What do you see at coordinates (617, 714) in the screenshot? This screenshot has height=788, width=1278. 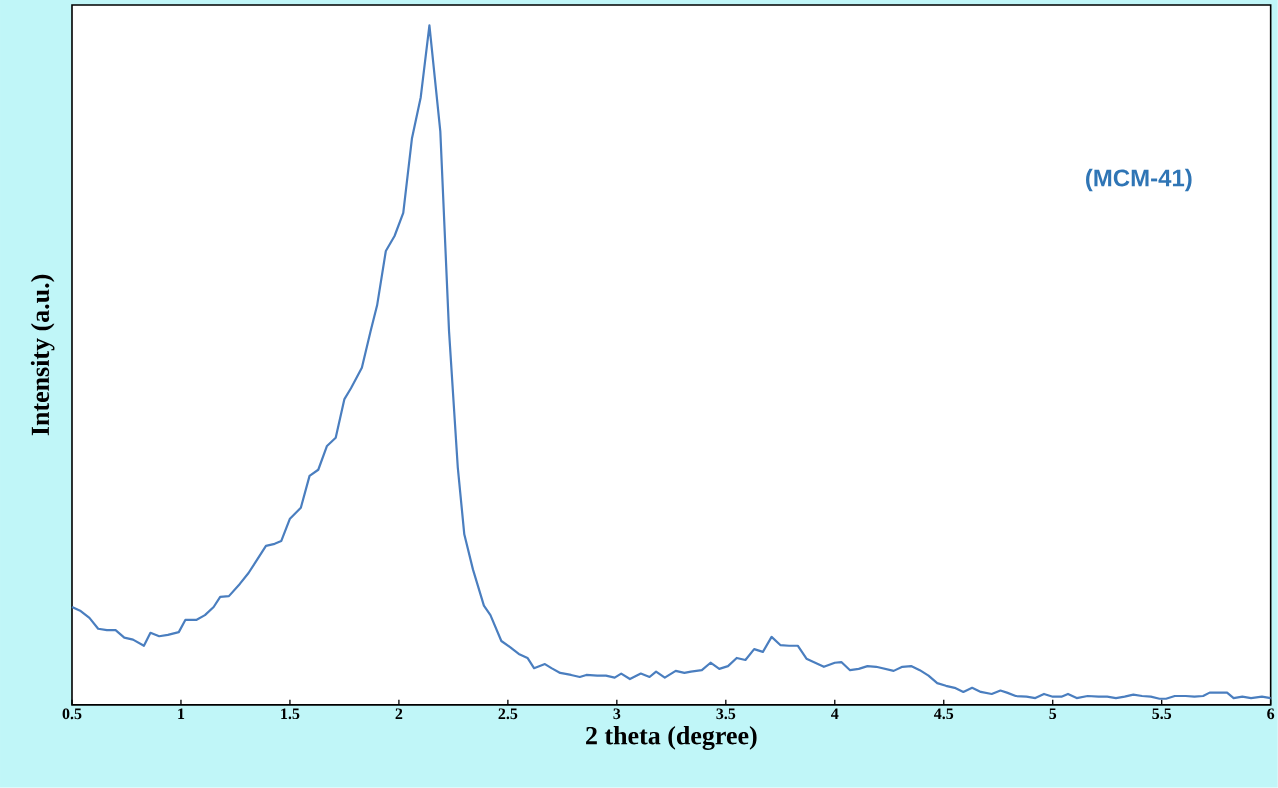 I see `x-tick-label: 3` at bounding box center [617, 714].